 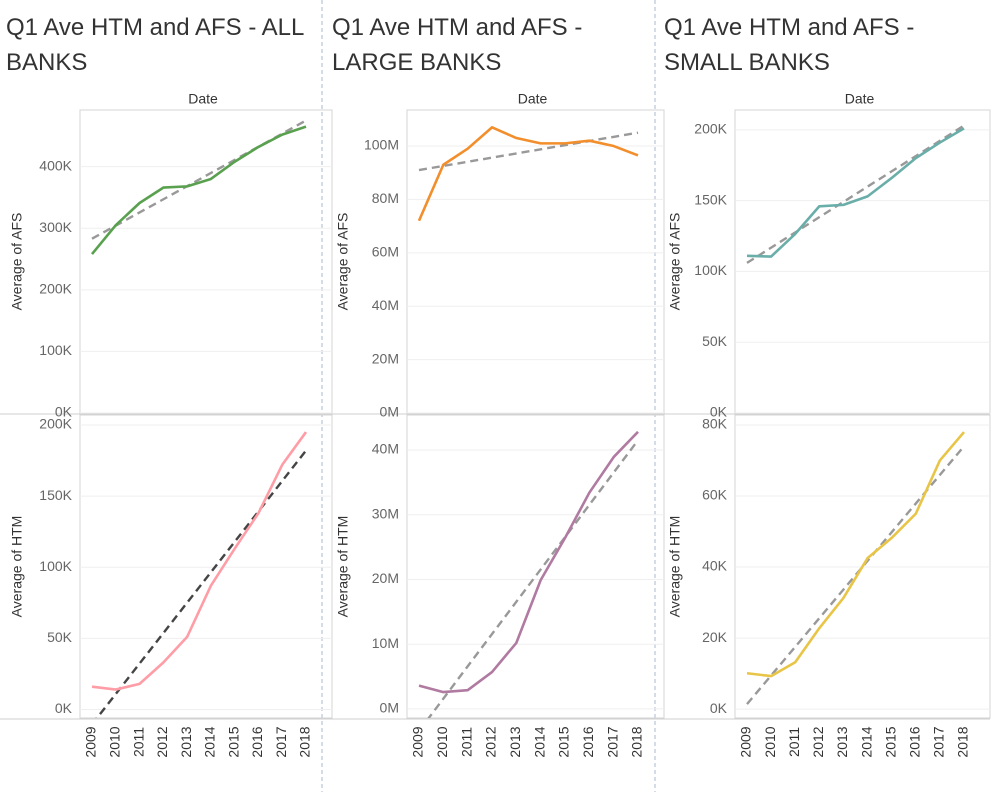 What do you see at coordinates (385, 252) in the screenshot?
I see `y-tick-label: 60M` at bounding box center [385, 252].